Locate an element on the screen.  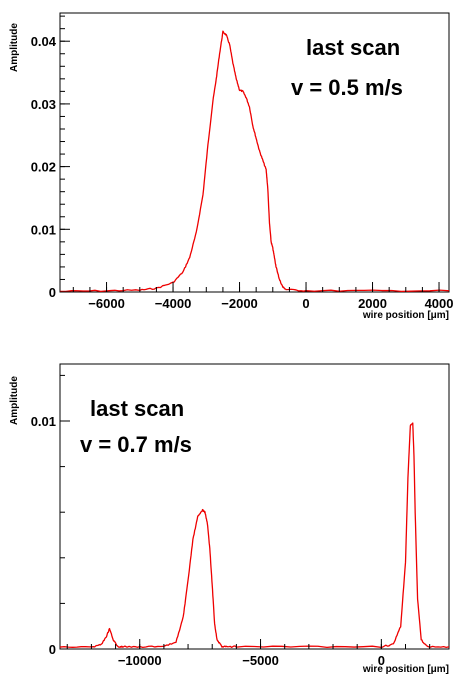
bottom-y-tick-label: 0.01 is located at coordinates (43, 421).